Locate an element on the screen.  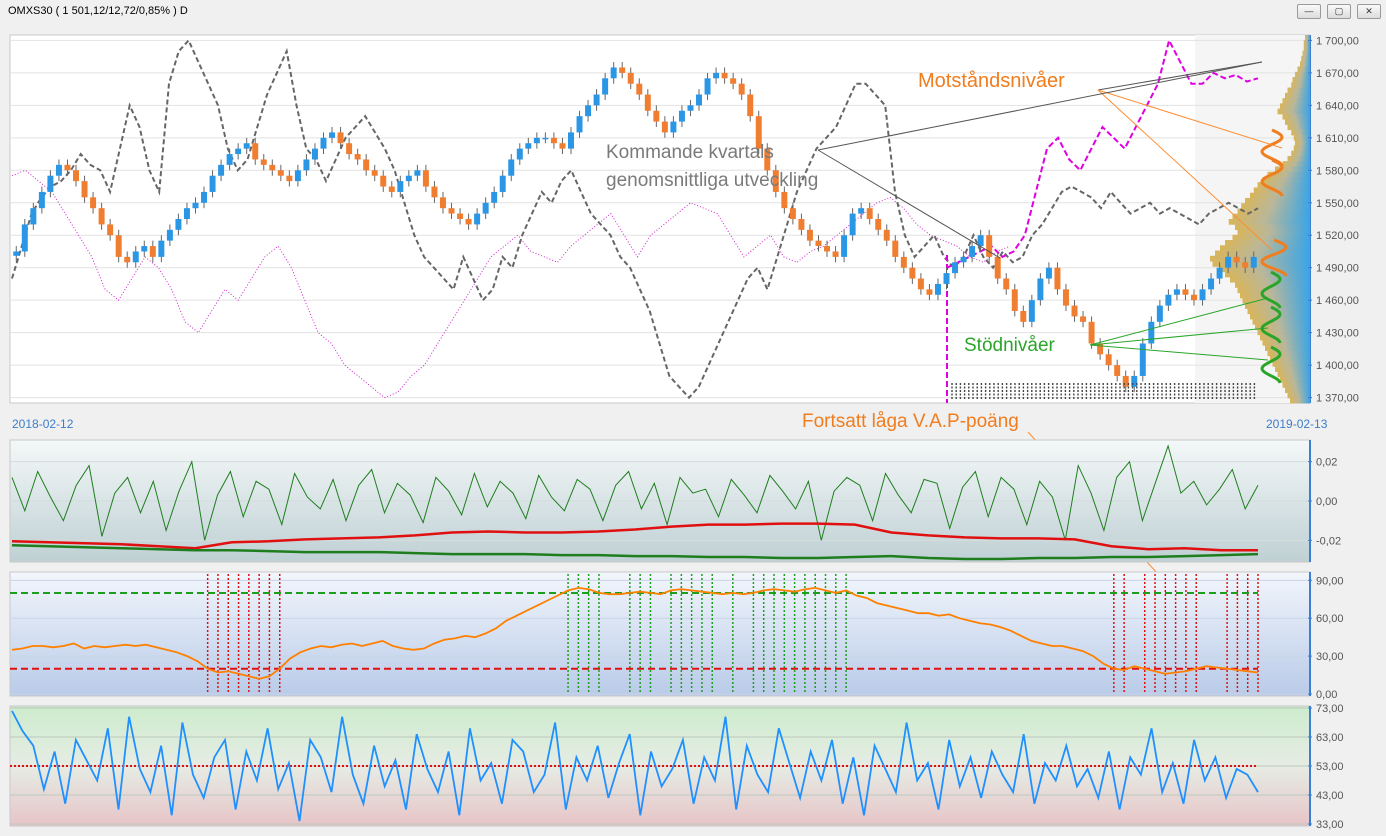
rsi-series: 73,00 63,00 53,00 43,00 33,00 is located at coordinates (677, 767).